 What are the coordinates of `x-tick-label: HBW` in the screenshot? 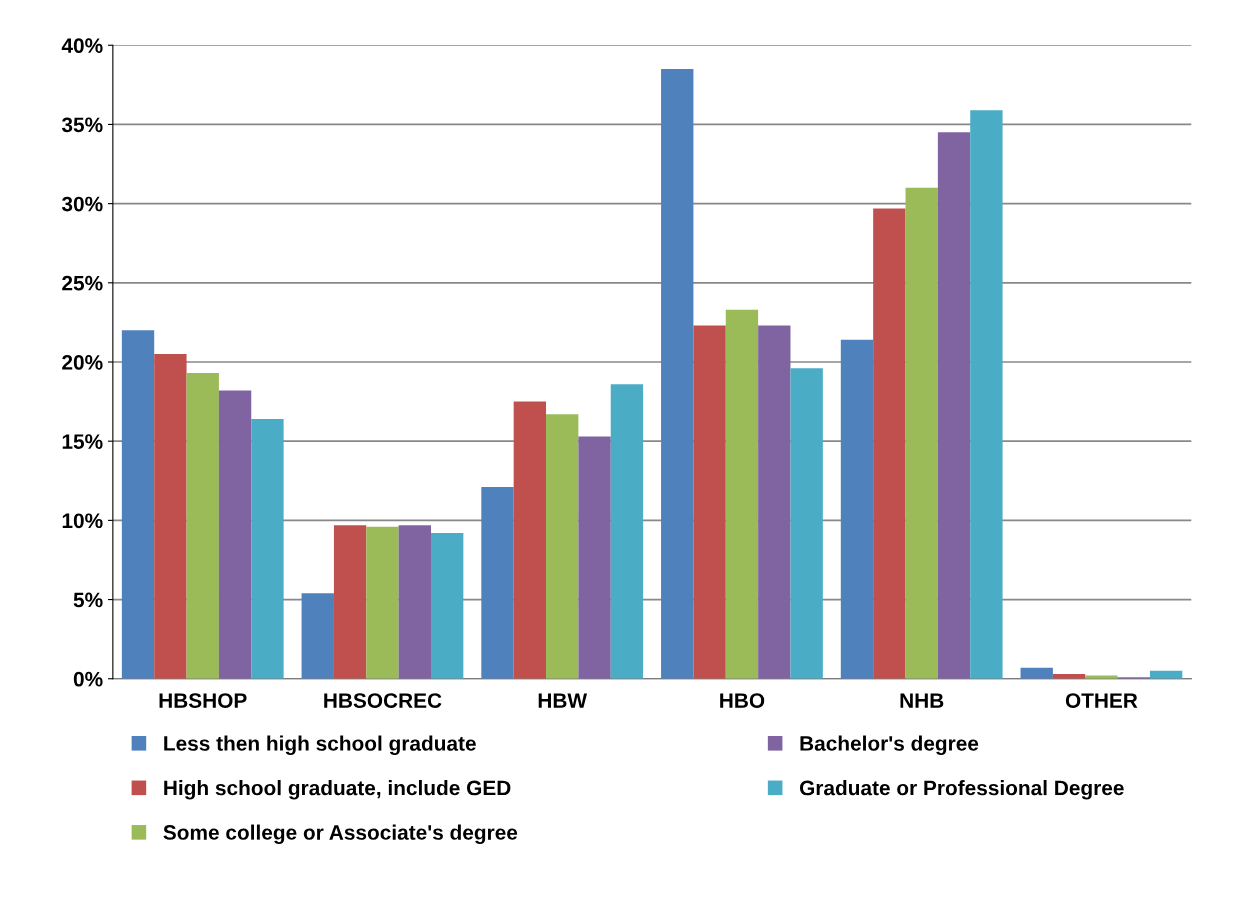 It's located at (563, 700).